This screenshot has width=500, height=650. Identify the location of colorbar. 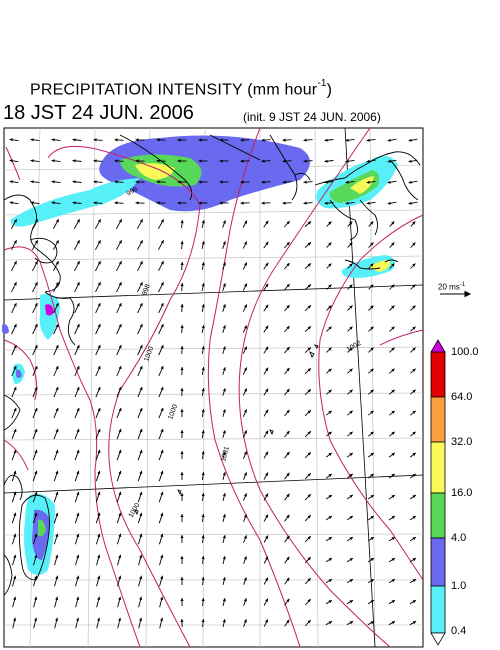
(438, 492).